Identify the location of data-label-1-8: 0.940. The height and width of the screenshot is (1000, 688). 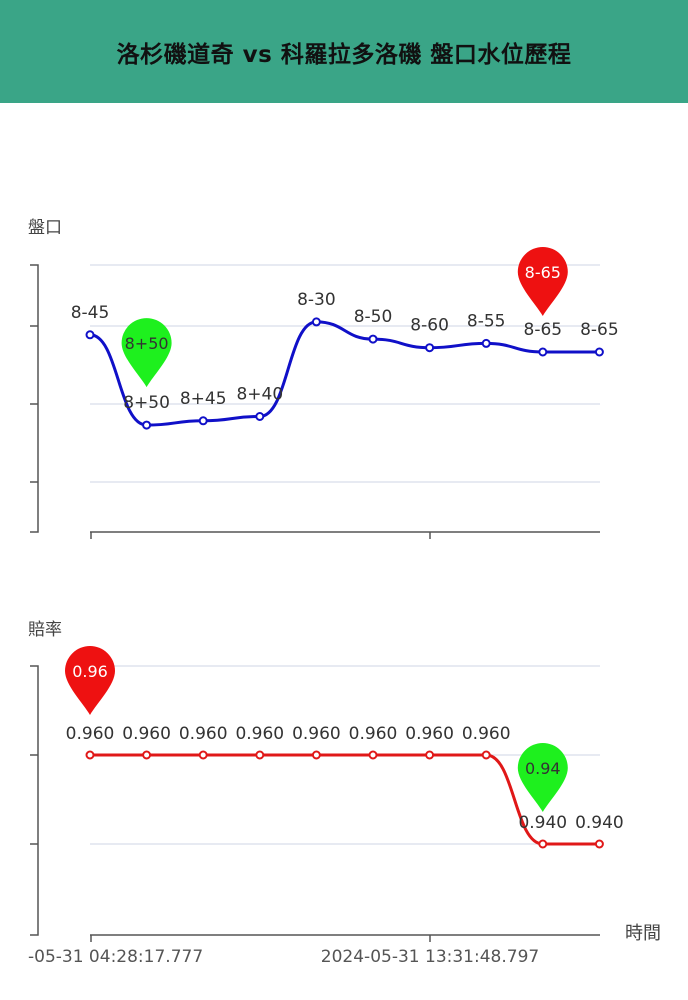
(542, 823).